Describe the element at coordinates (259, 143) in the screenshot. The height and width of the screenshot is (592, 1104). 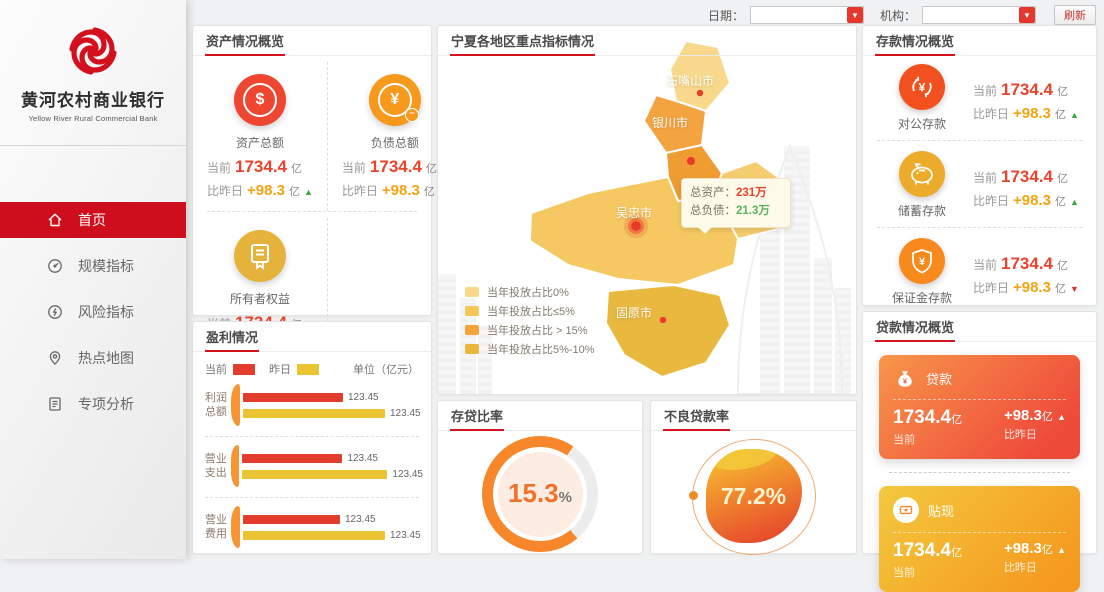
I see `asset-item-name: 资产总额` at that location.